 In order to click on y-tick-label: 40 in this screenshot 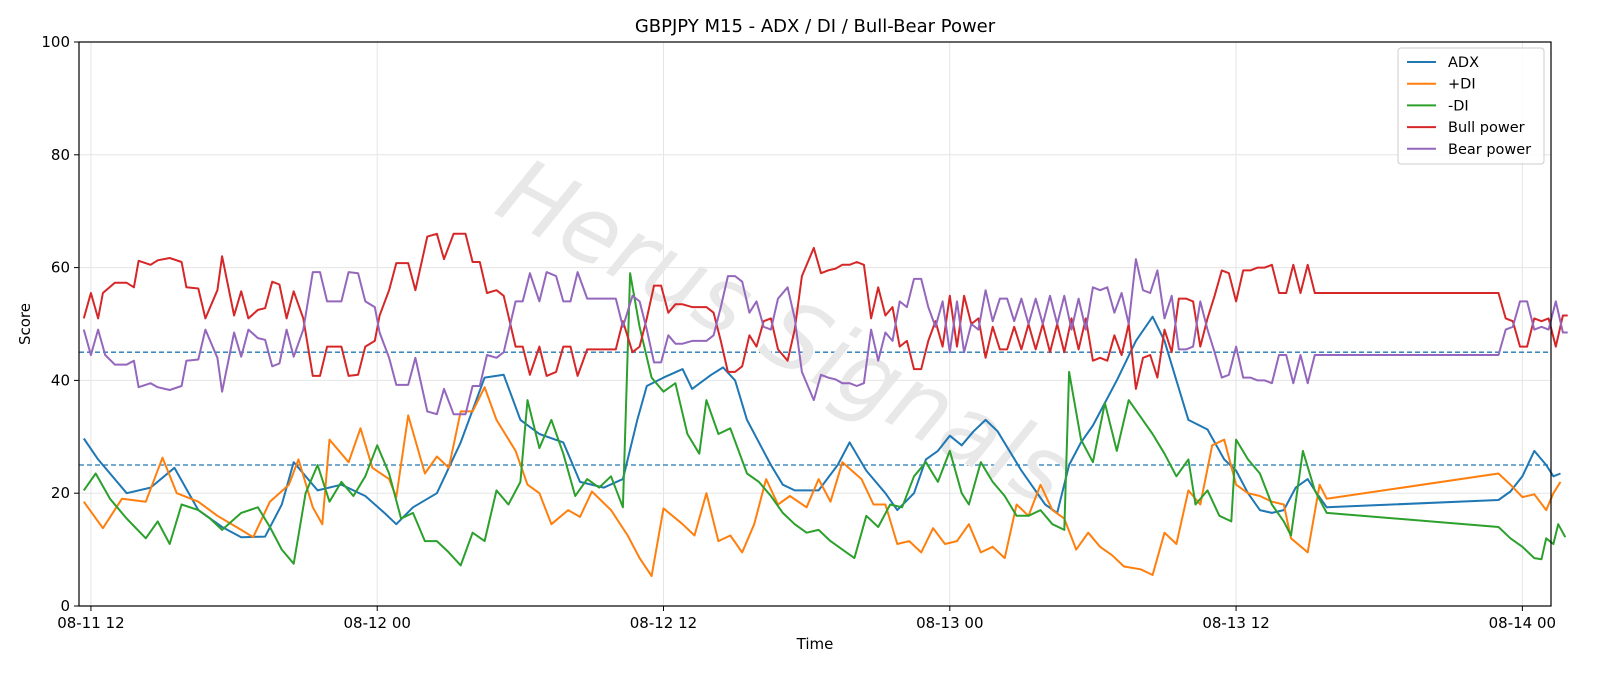, I will do `click(60, 380)`.